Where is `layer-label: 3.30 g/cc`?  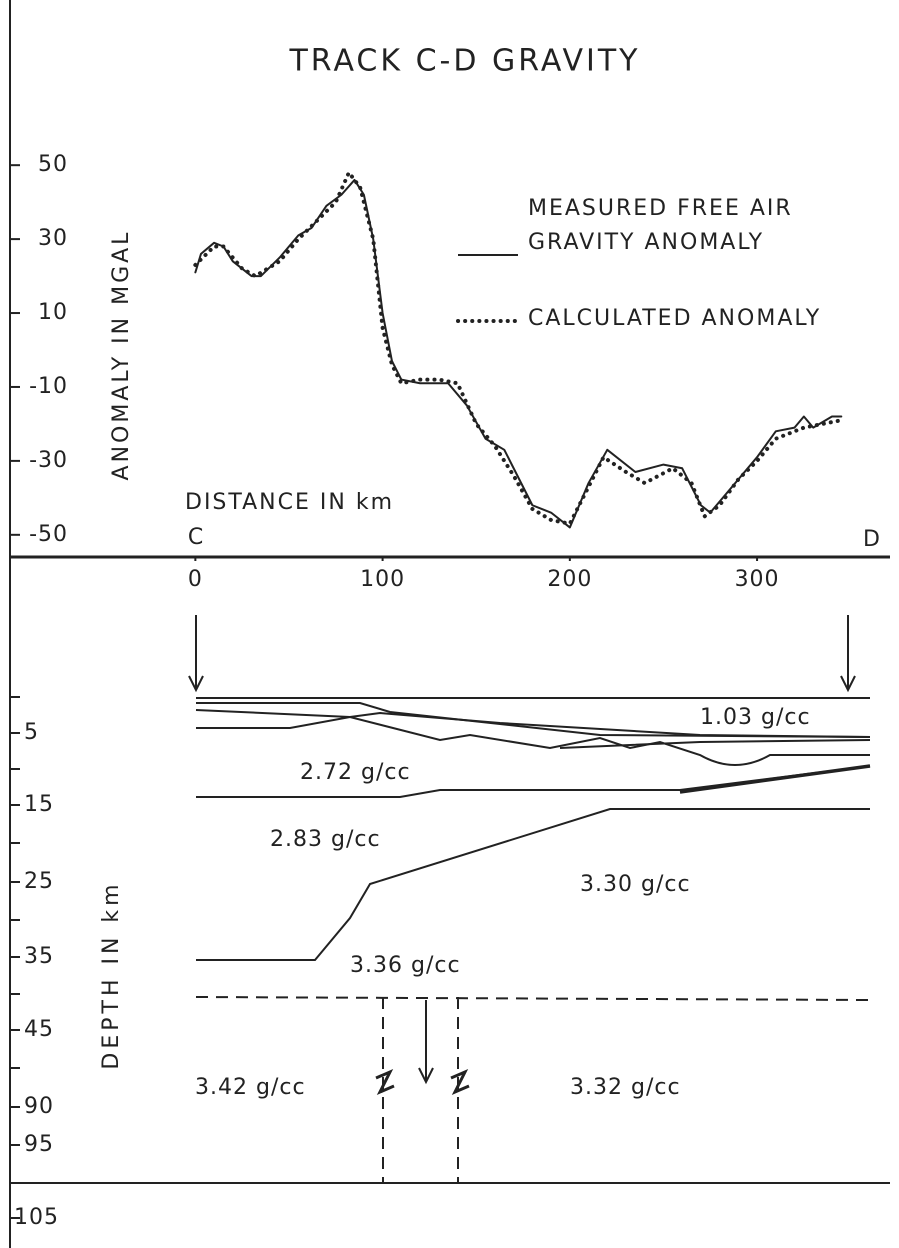 layer-label: 3.30 g/cc is located at coordinates (635, 884).